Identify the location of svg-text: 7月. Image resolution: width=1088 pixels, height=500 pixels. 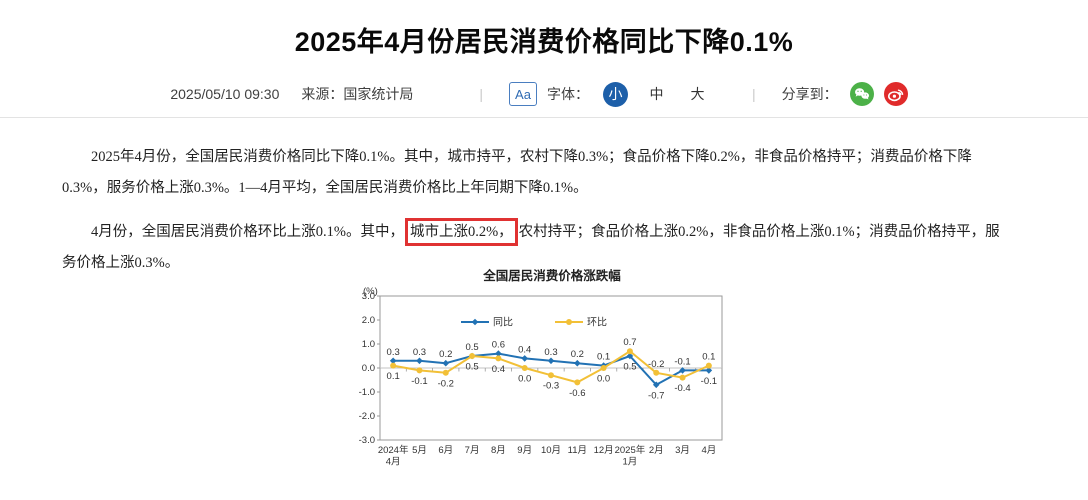
(472, 450).